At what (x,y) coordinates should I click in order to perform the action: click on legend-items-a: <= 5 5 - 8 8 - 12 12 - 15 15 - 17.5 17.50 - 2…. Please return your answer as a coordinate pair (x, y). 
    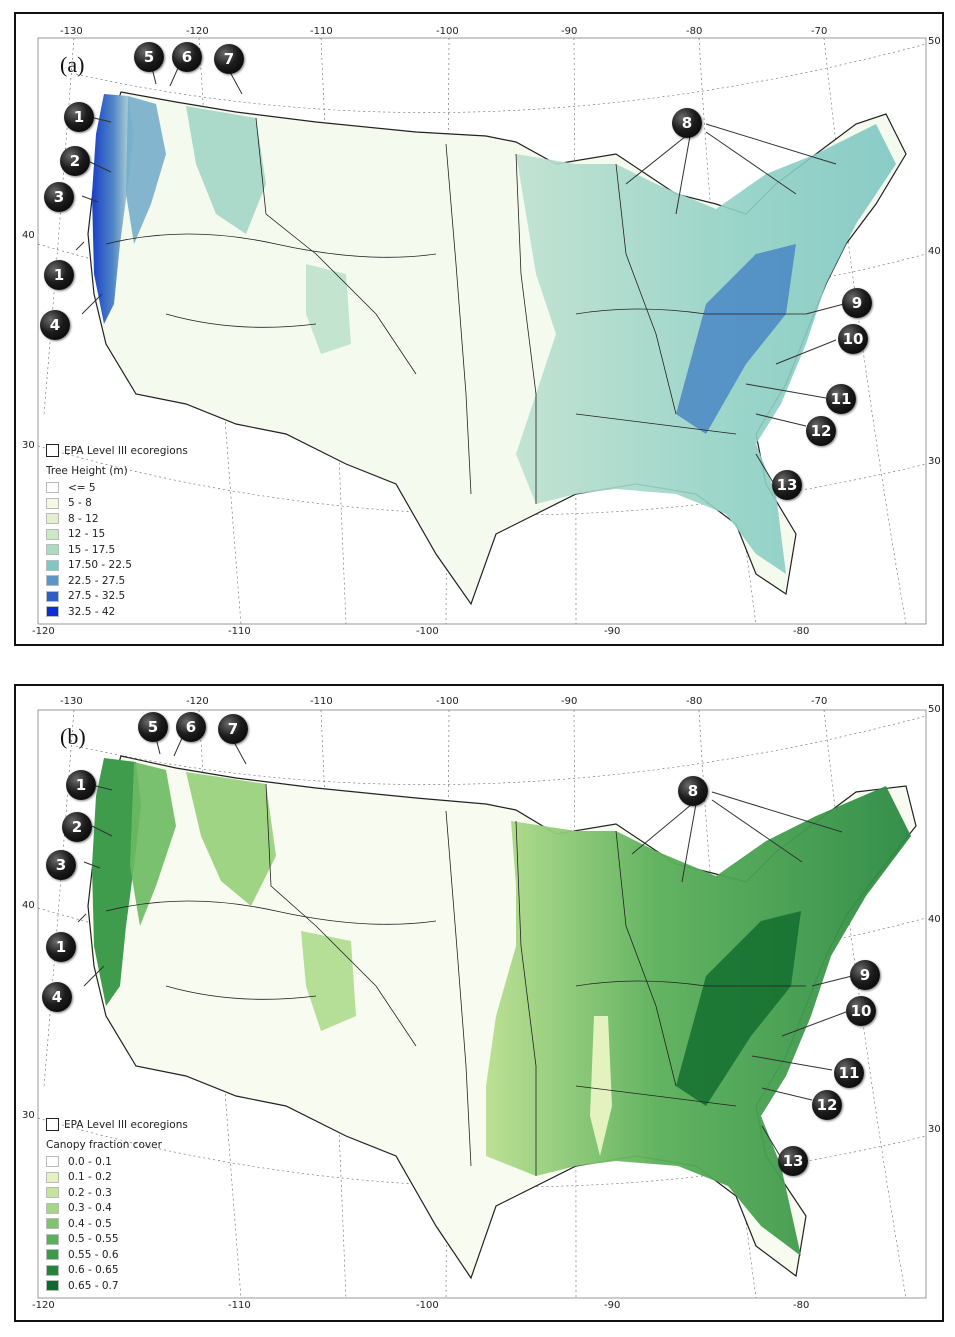
    Looking at the image, I should click on (117, 550).